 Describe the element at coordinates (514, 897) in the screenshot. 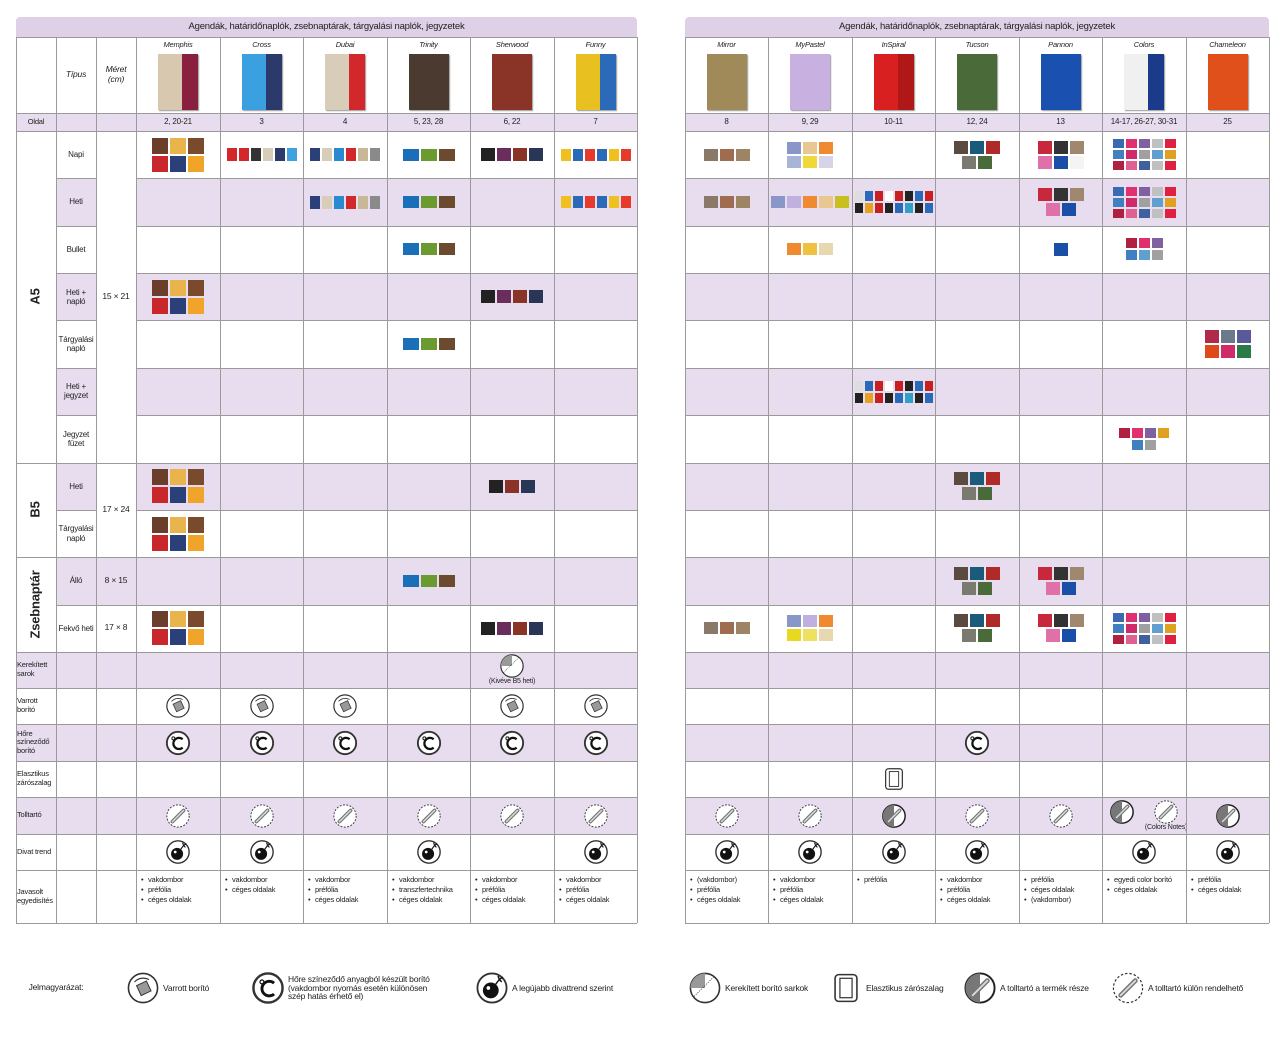

I see `custom-list: • vakdombor • préfólia • céges oldalak` at that location.